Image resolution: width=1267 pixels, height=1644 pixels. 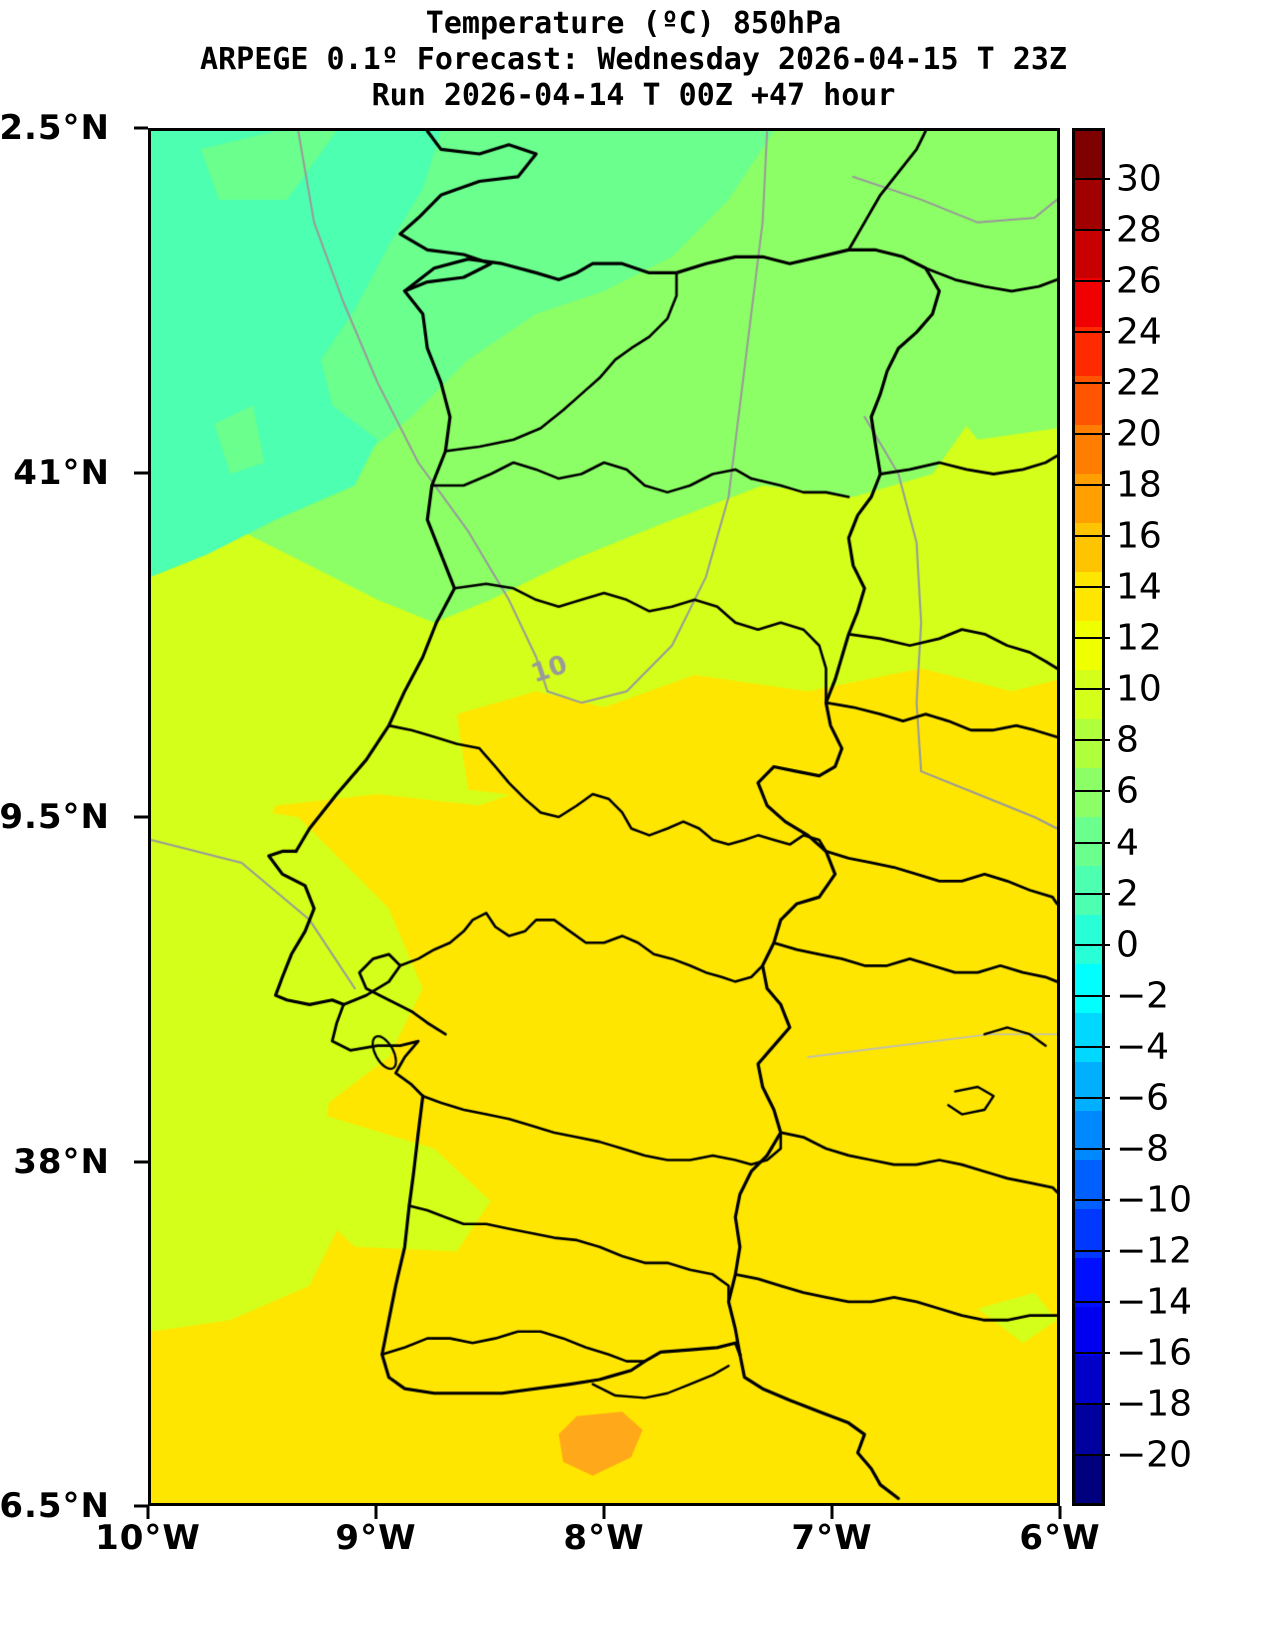 I want to click on colorbar-tick-label: 0, so click(x=1127, y=945).